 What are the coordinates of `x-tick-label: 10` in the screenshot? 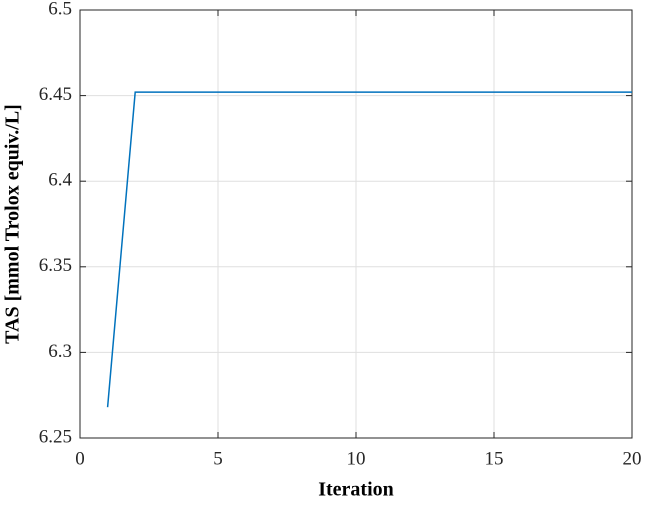 It's located at (356, 458).